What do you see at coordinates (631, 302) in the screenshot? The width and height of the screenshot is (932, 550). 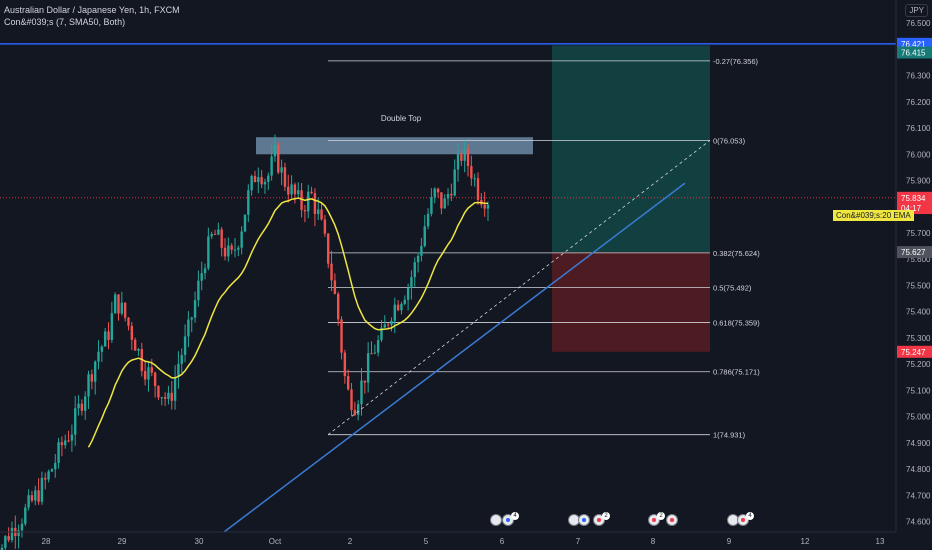 I see `stop-loss-zone` at bounding box center [631, 302].